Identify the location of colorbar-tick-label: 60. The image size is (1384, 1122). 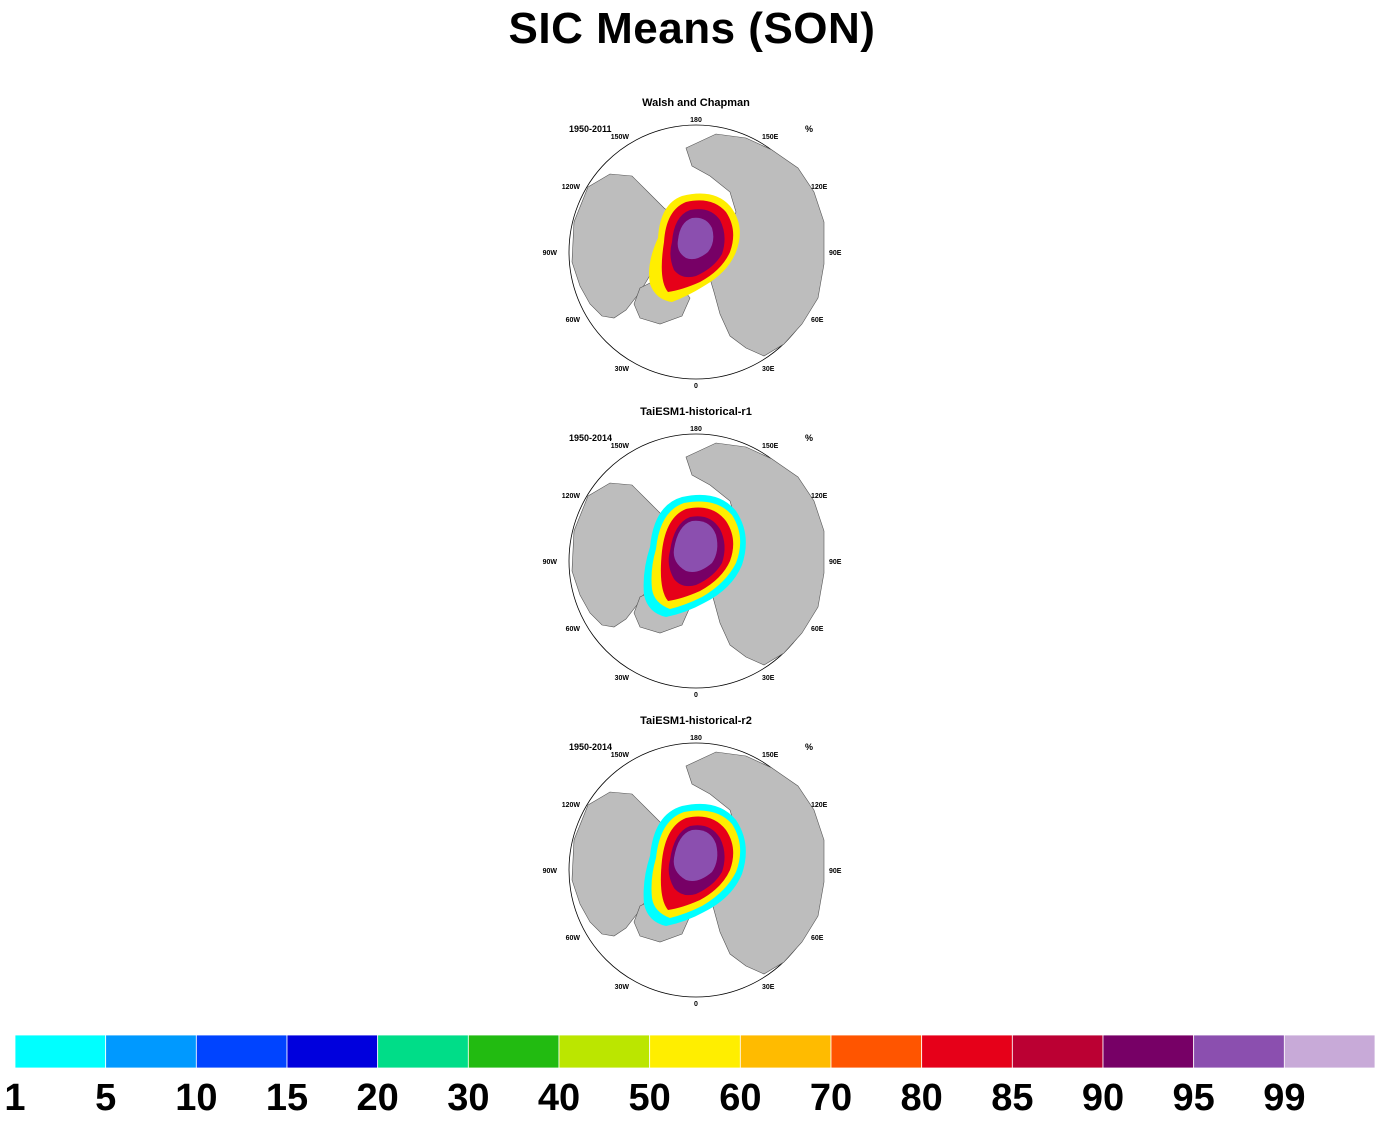
(740, 1097).